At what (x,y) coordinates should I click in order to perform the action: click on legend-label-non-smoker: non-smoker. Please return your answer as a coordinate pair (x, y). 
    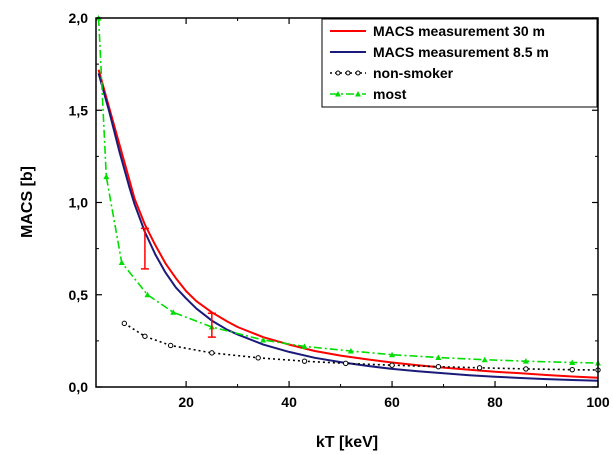
    Looking at the image, I should click on (413, 73).